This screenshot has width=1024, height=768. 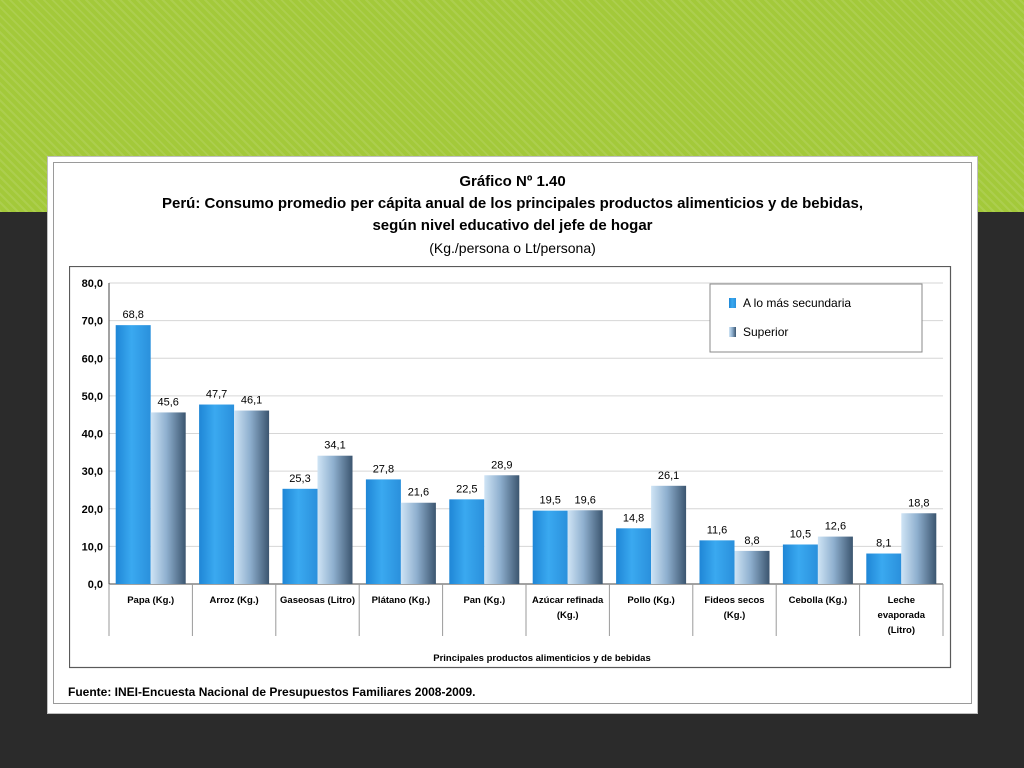 What do you see at coordinates (216, 395) in the screenshot?
I see `data-label-secundaria: 47,7` at bounding box center [216, 395].